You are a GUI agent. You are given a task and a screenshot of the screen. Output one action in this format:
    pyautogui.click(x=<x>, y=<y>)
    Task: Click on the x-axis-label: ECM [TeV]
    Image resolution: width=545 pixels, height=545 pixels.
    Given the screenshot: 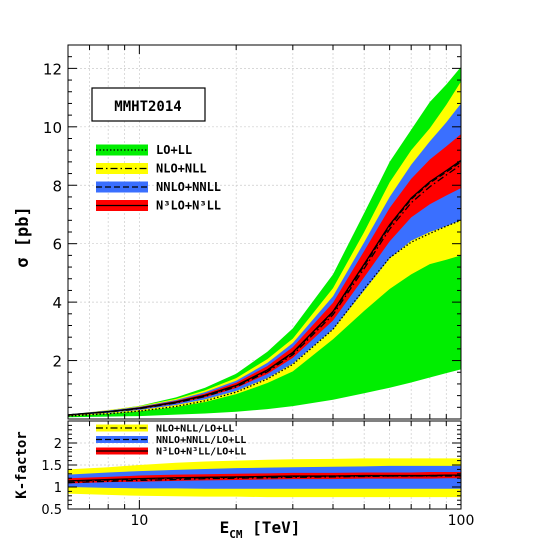 What is the action you would take?
    pyautogui.click(x=260, y=529)
    